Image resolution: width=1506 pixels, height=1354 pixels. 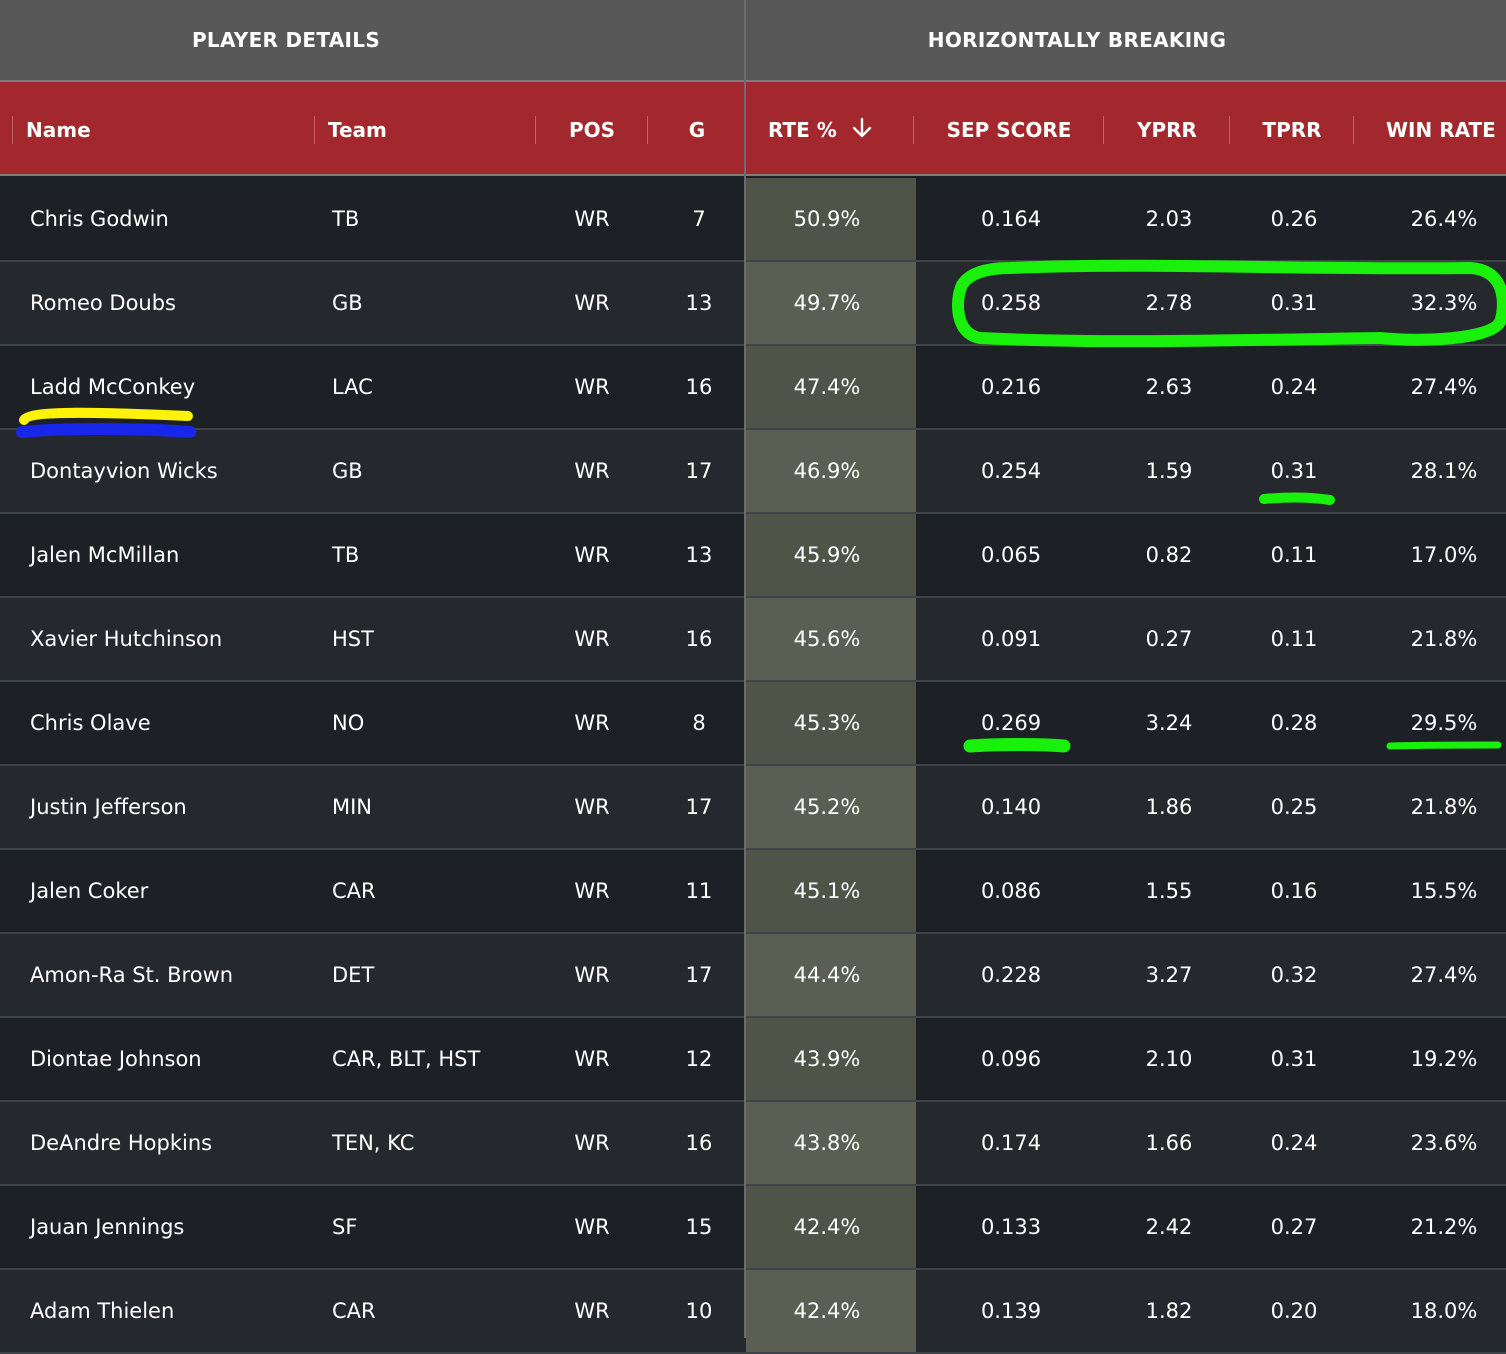 I want to click on player-sep-score: 0.164, so click(x=1011, y=219).